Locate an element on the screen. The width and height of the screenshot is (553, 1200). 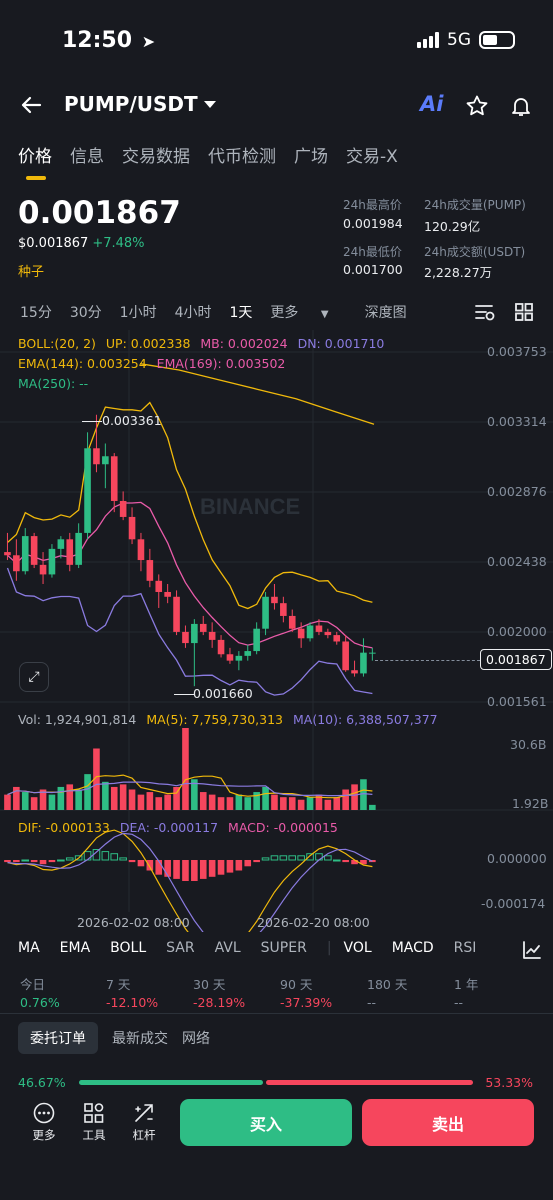
interval-15m: 15分 is located at coordinates (36, 313).